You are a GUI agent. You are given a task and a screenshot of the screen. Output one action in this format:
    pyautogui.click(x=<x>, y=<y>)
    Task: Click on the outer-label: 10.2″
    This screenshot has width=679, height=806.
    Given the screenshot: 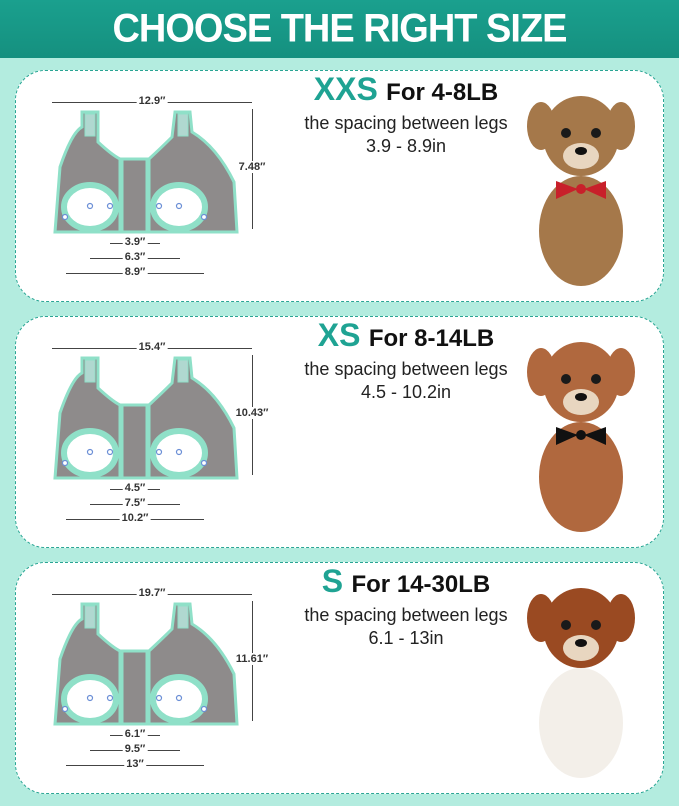 What is the action you would take?
    pyautogui.click(x=135, y=518)
    